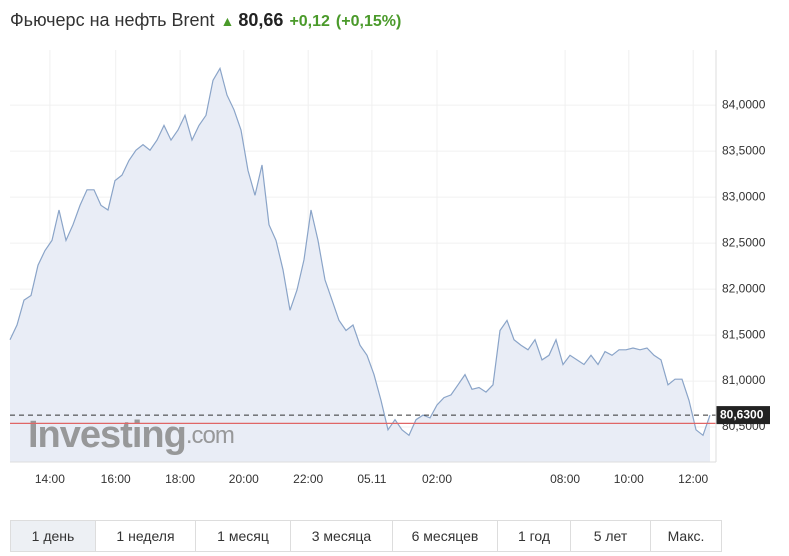  What do you see at coordinates (744, 334) in the screenshot?
I see `y-tick-label: 81,5000` at bounding box center [744, 334].